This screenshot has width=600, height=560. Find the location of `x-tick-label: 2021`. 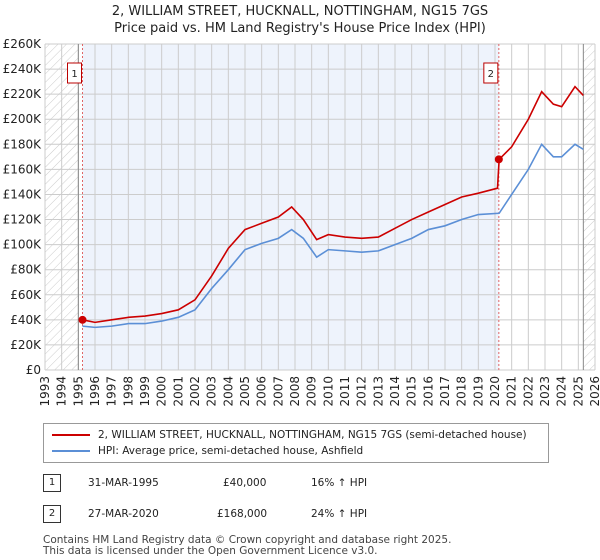

x-tick-label: 2021 is located at coordinates (512, 391).